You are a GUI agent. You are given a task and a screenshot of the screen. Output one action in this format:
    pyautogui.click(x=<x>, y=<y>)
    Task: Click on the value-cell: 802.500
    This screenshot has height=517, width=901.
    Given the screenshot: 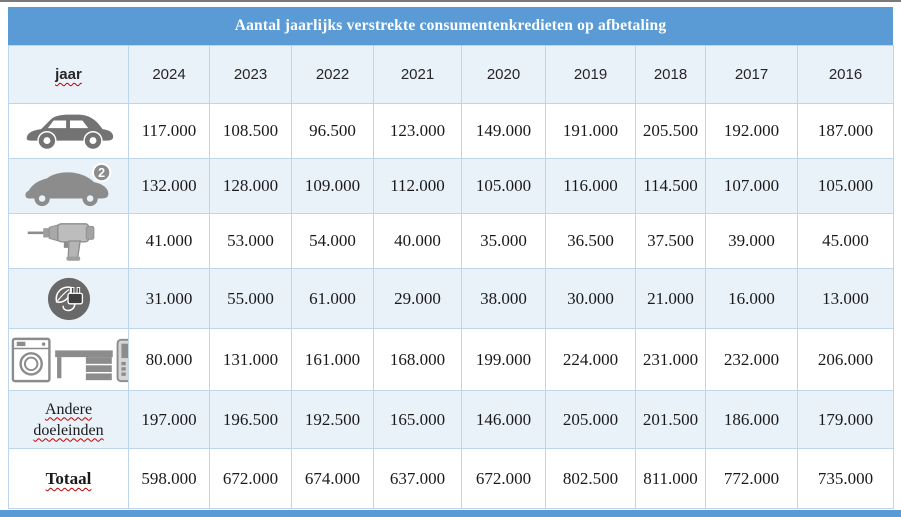 What is the action you would take?
    pyautogui.click(x=590, y=478)
    